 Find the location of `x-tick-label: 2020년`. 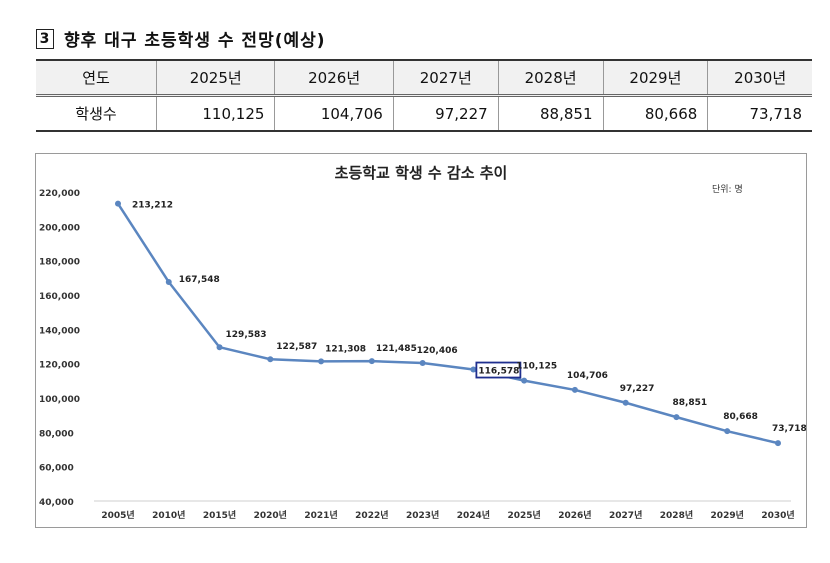

x-tick-label: 2020년 is located at coordinates (270, 515).